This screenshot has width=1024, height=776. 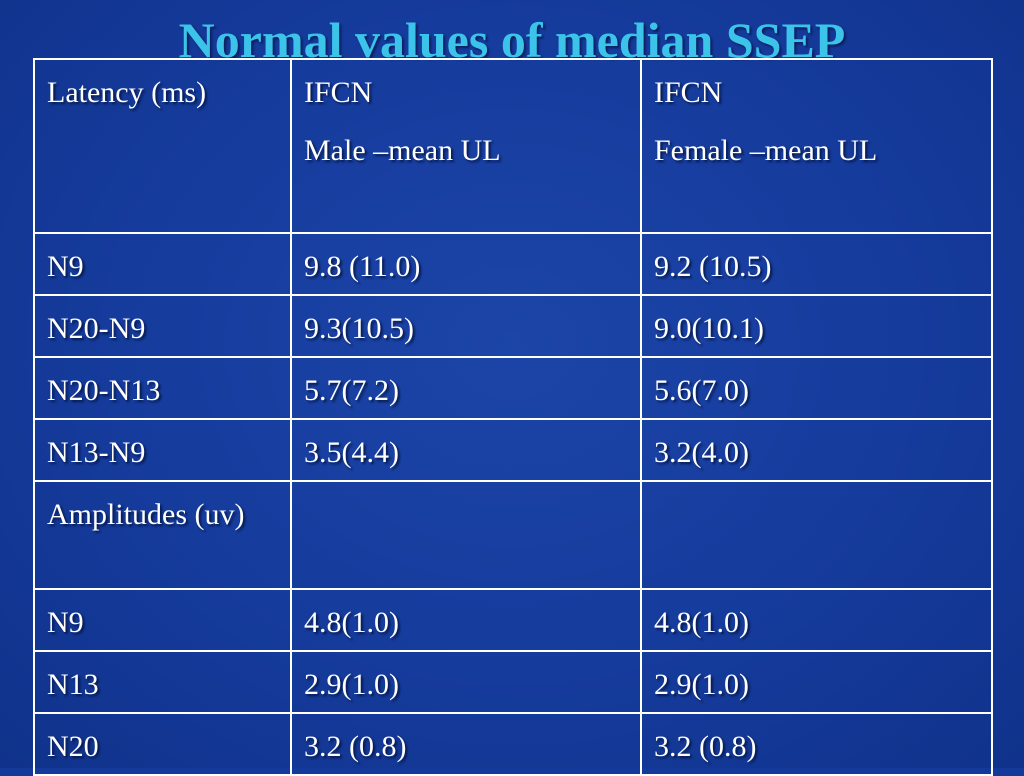 I want to click on row-male-value: 3.5(4.4), so click(x=466, y=450).